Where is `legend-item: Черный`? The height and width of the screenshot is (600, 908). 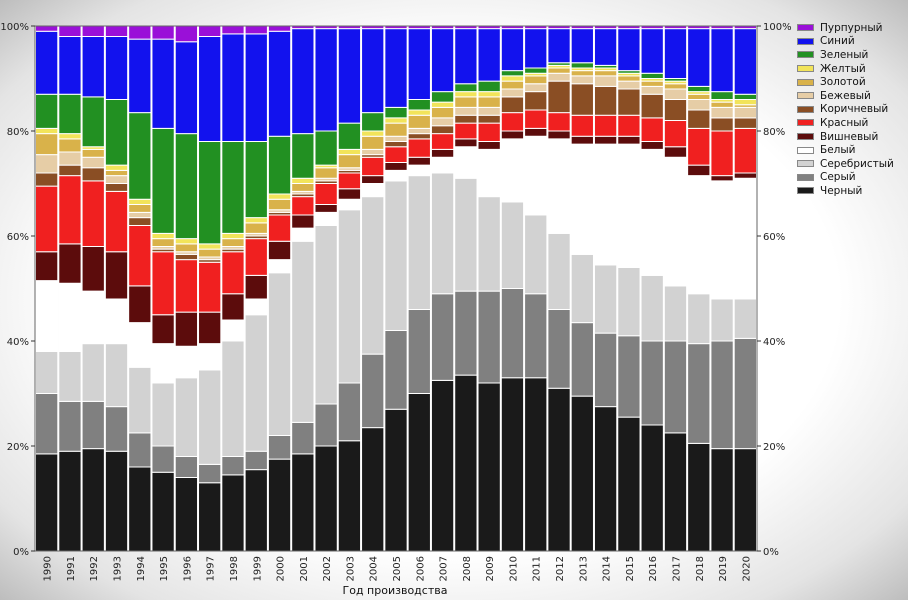
legend-item: Черный is located at coordinates (845, 191).